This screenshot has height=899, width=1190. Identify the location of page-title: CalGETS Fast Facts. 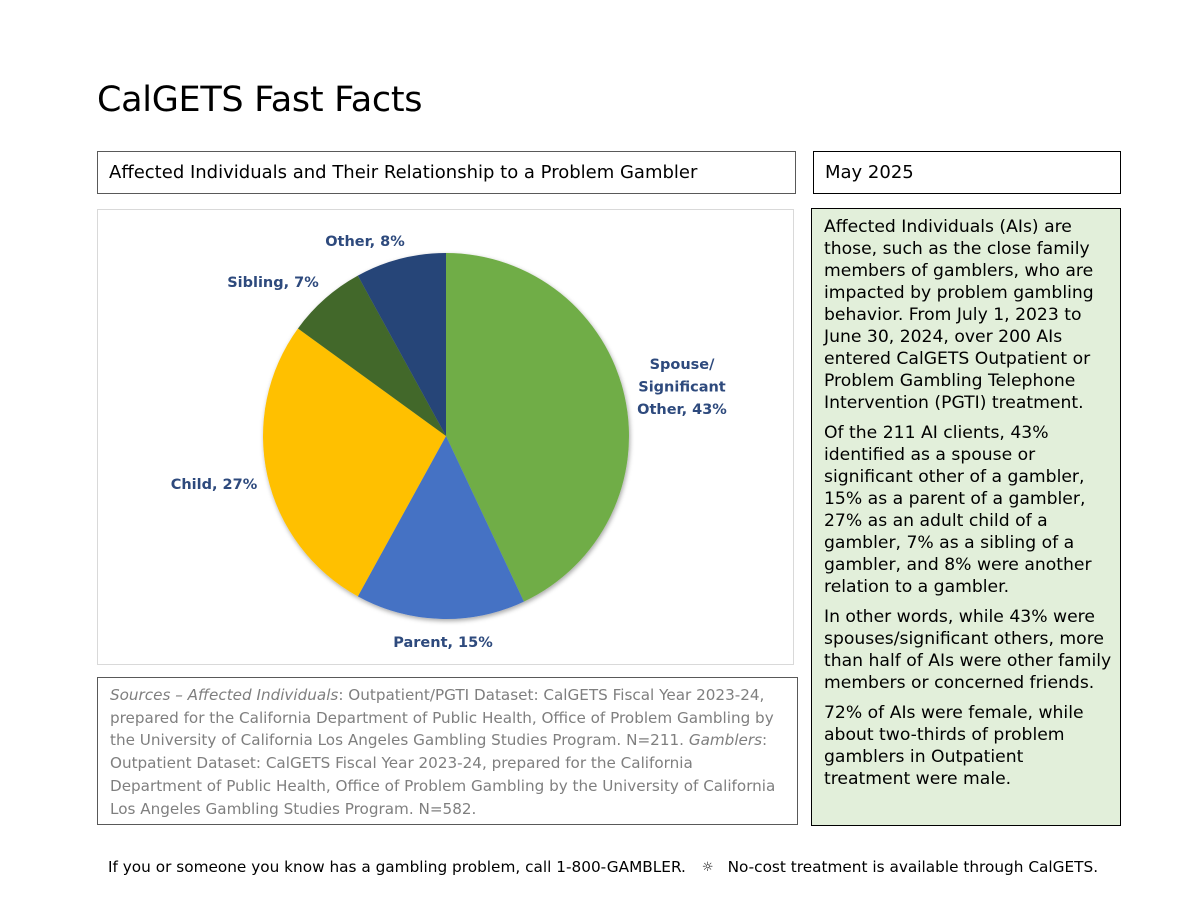
(260, 100).